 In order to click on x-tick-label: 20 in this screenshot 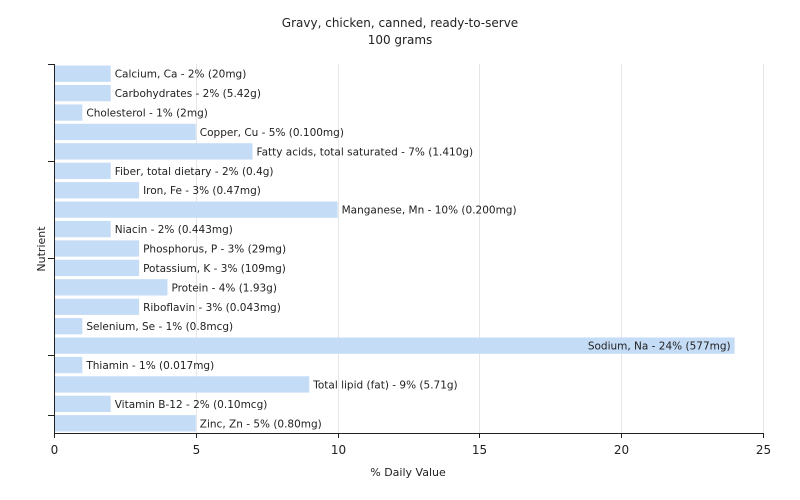, I will do `click(621, 450)`.